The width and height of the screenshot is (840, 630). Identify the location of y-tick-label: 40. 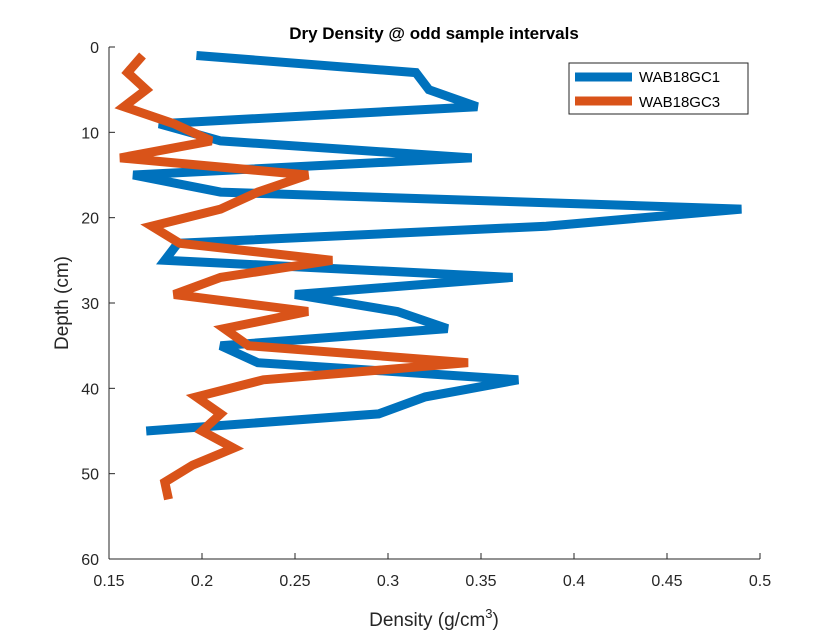
(90, 389).